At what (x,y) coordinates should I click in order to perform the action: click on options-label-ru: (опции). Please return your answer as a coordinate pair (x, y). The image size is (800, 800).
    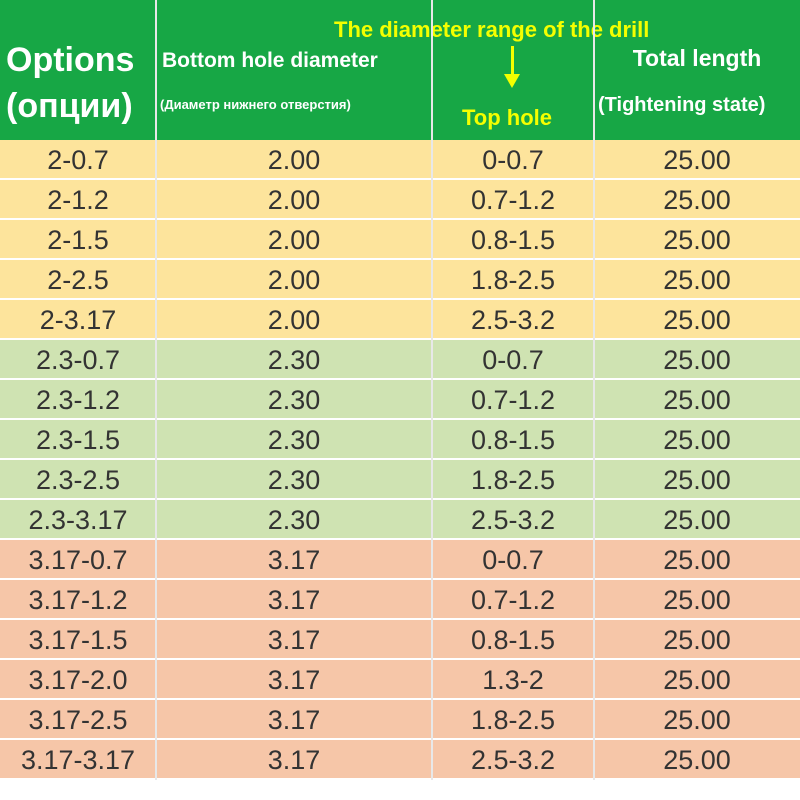
    Looking at the image, I should click on (69, 106).